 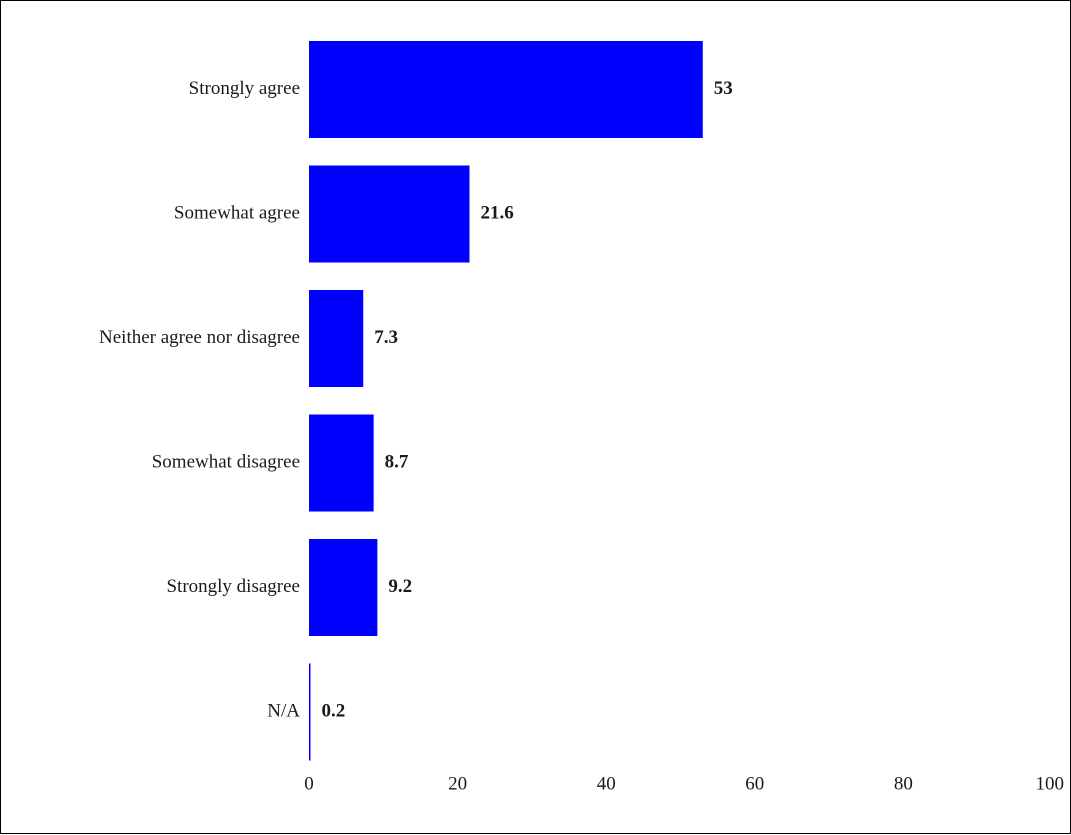 I want to click on bar-strongly-disagree, so click(x=343, y=587).